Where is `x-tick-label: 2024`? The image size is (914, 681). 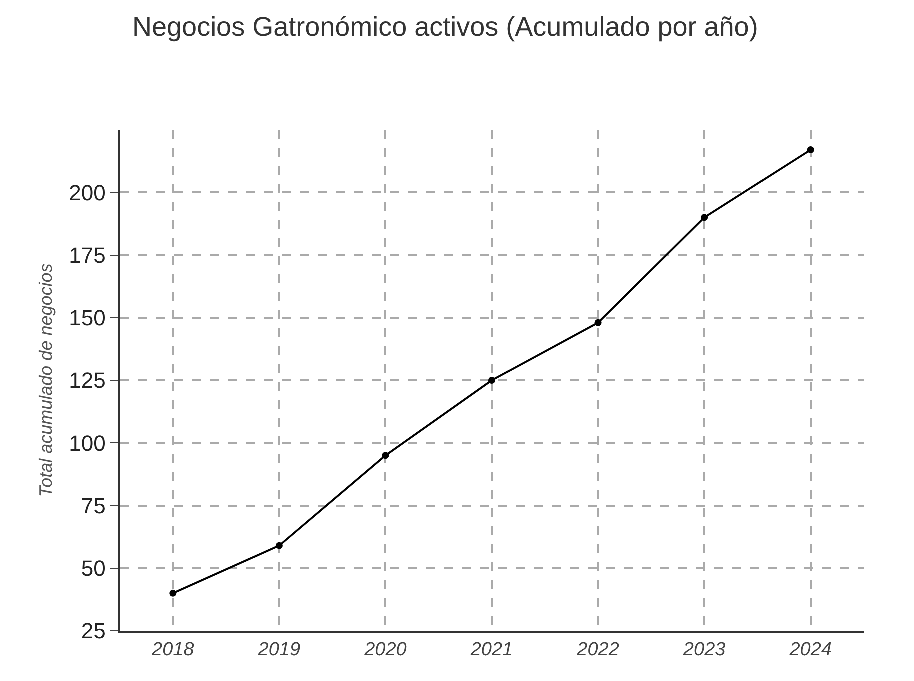 x-tick-label: 2024 is located at coordinates (810, 650).